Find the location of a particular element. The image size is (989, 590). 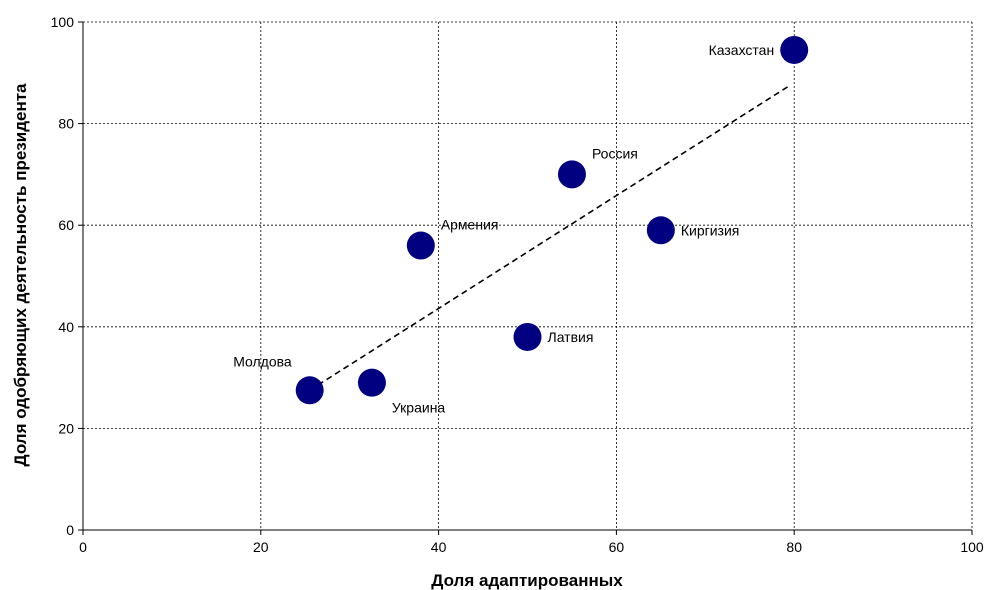

x-axis-title: Доля адаптированных is located at coordinates (527, 580).